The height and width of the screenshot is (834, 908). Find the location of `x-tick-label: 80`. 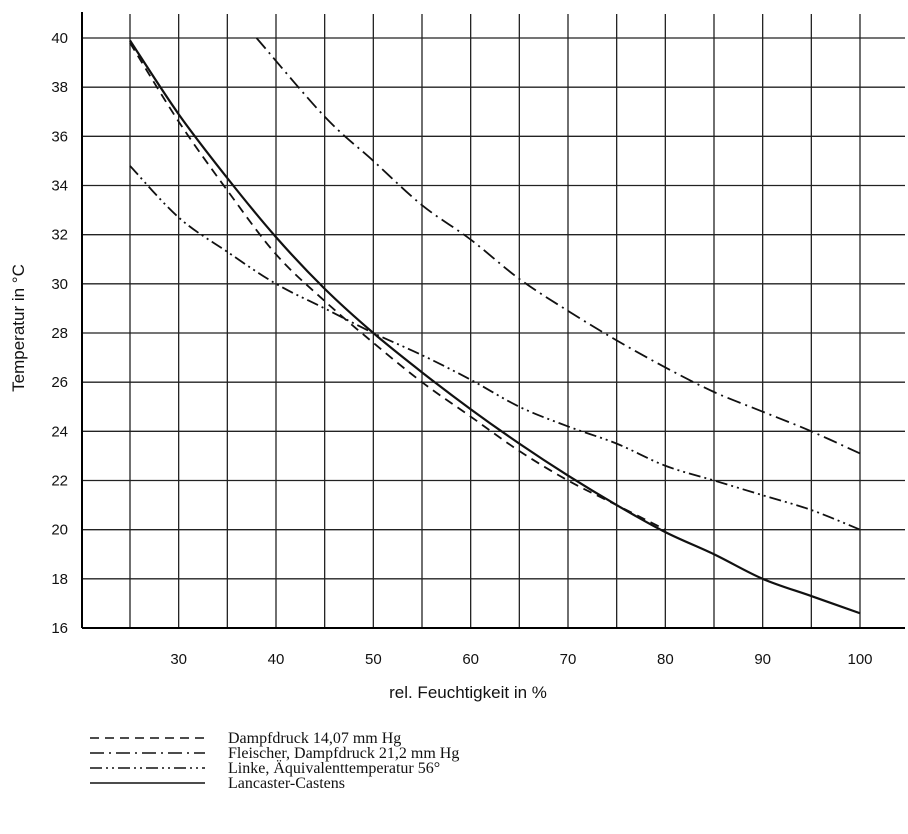

x-tick-label: 80 is located at coordinates (665, 659).